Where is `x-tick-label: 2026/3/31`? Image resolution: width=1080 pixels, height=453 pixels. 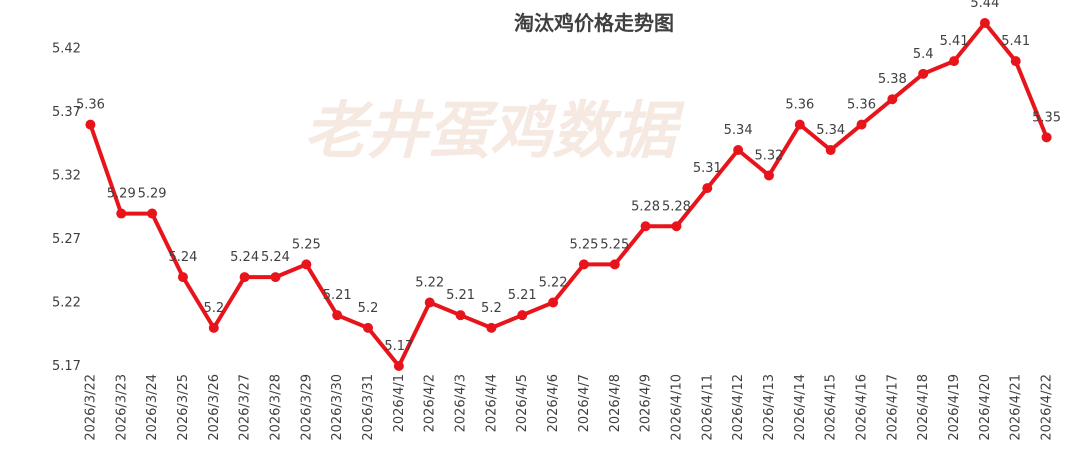
x-tick-label: 2026/3/31 is located at coordinates (368, 407).